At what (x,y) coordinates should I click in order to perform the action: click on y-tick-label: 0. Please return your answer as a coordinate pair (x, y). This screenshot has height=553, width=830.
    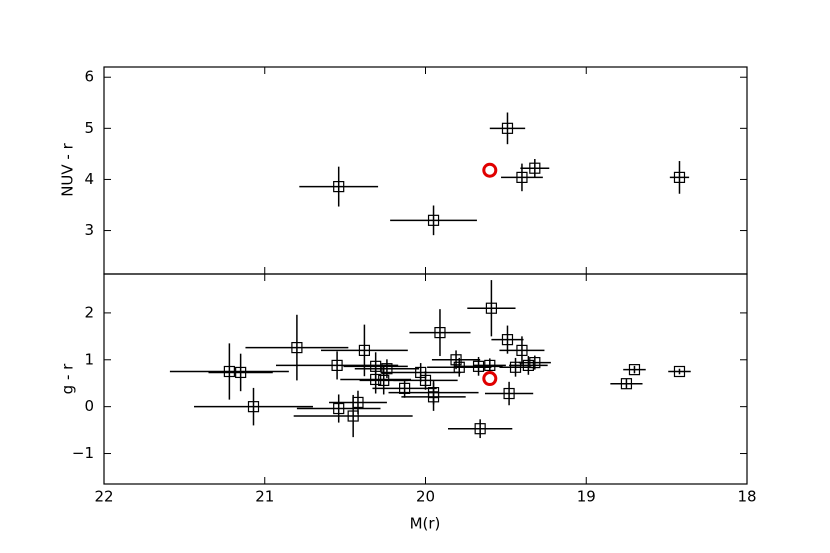
    Looking at the image, I should click on (89, 406).